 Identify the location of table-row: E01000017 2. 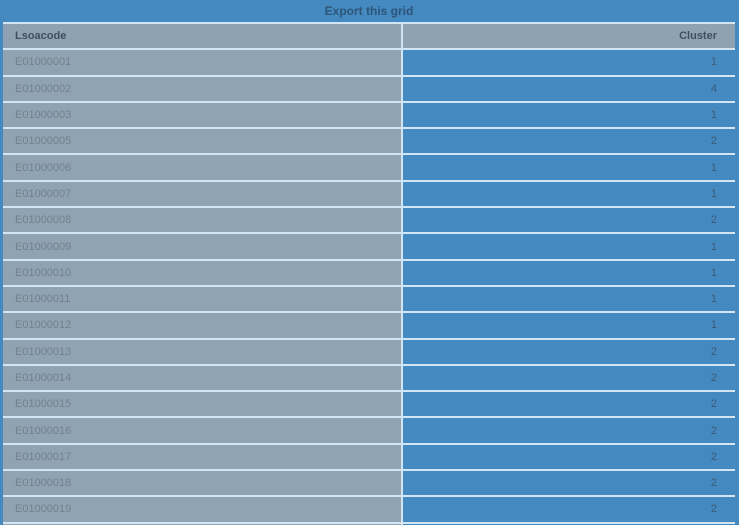
(369, 457).